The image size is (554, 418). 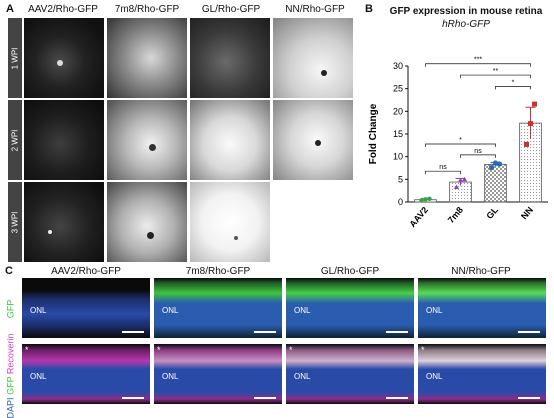 I want to click on panel-c-column-header: GL/Rho-GFP, so click(x=350, y=271).